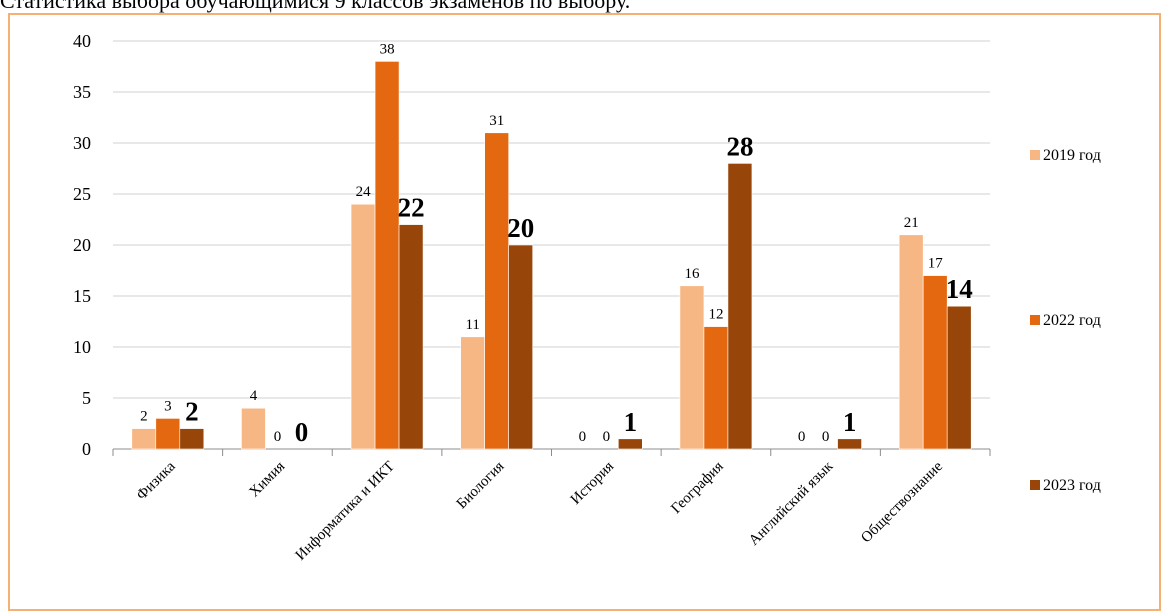 The height and width of the screenshot is (615, 1165). I want to click on x-category-label: Физика, so click(156, 480).